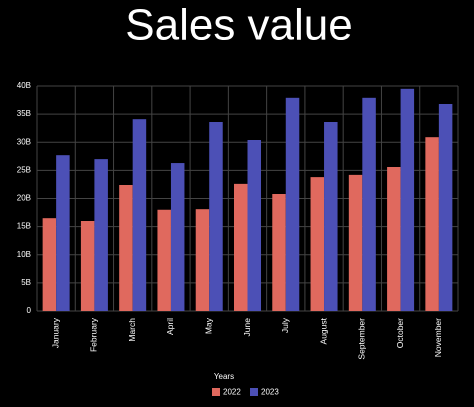  I want to click on y-tick-label: 5B, so click(26, 282).